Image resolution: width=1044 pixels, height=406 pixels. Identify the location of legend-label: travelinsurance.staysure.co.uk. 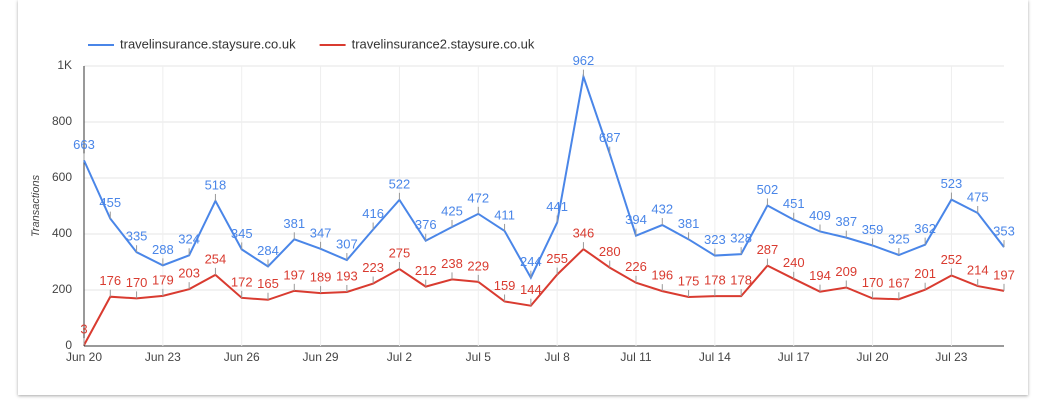
(208, 43).